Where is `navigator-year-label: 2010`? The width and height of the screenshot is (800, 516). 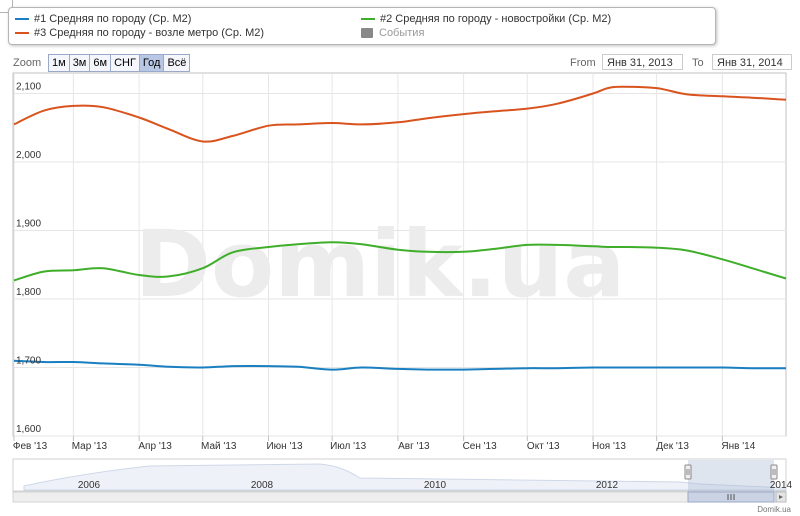
navigator-year-label: 2010 is located at coordinates (435, 485).